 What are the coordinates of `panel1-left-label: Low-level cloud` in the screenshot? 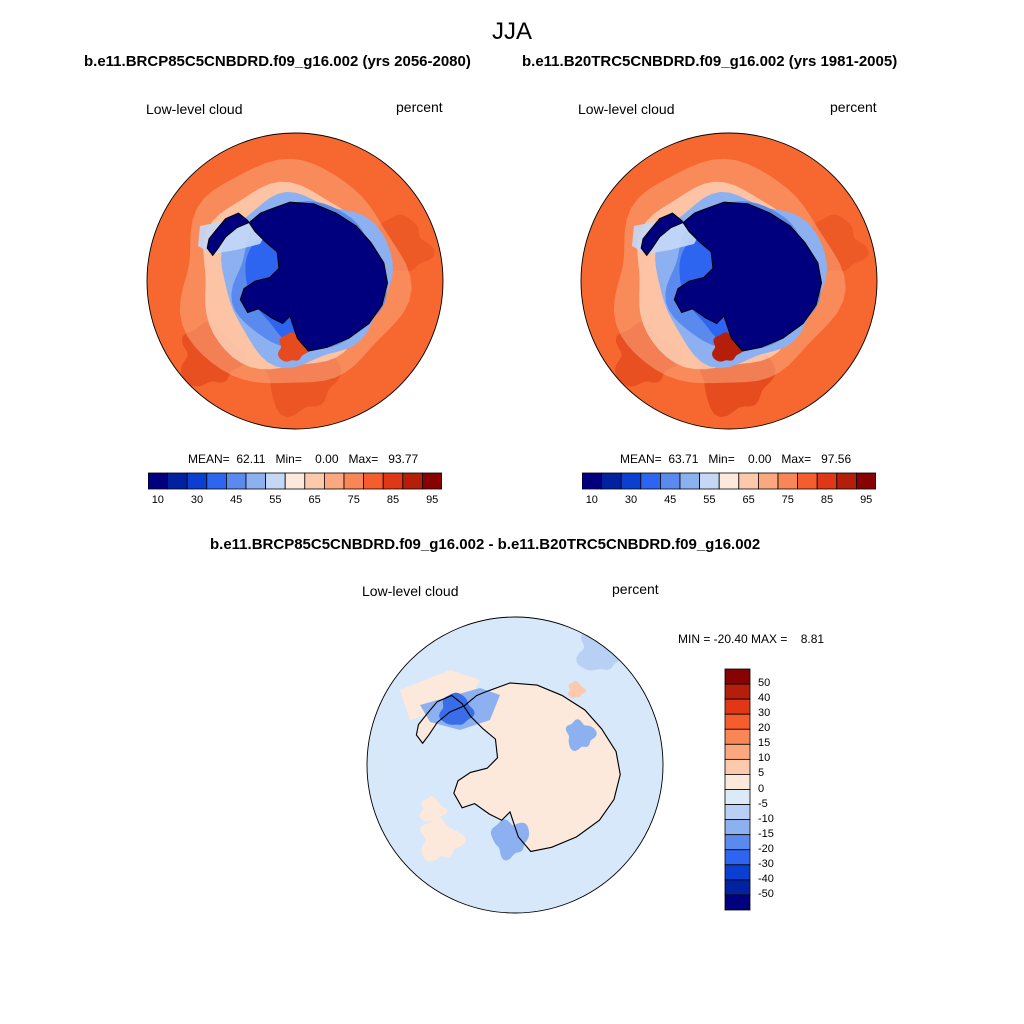 It's located at (194, 109).